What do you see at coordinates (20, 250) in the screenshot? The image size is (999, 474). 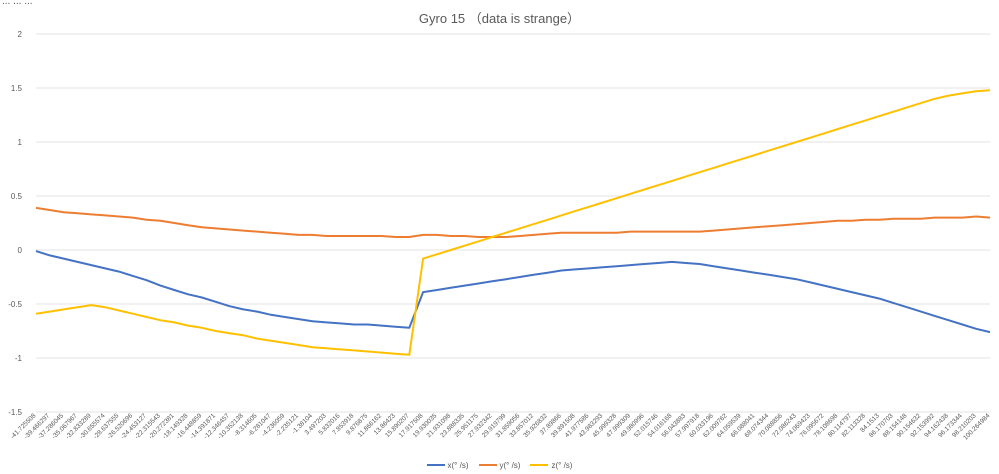 I see `y-tick-label: 0` at bounding box center [20, 250].